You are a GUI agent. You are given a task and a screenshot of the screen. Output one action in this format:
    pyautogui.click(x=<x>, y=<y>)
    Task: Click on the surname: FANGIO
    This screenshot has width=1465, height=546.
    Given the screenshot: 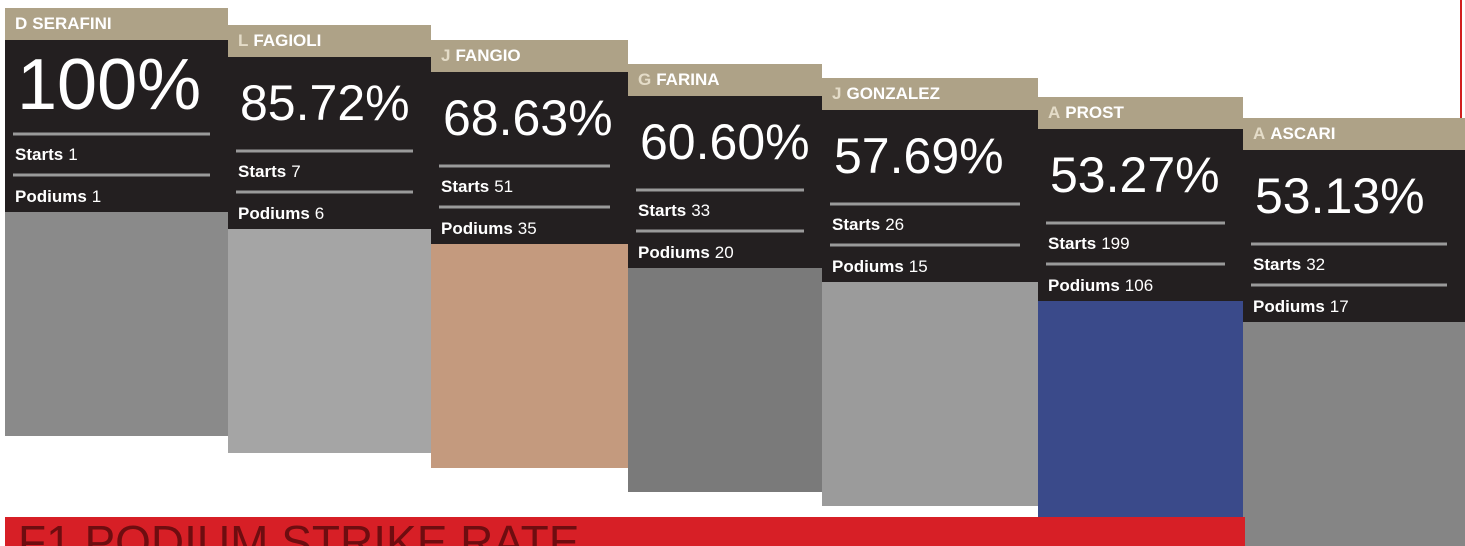 What is the action you would take?
    pyautogui.click(x=487, y=55)
    